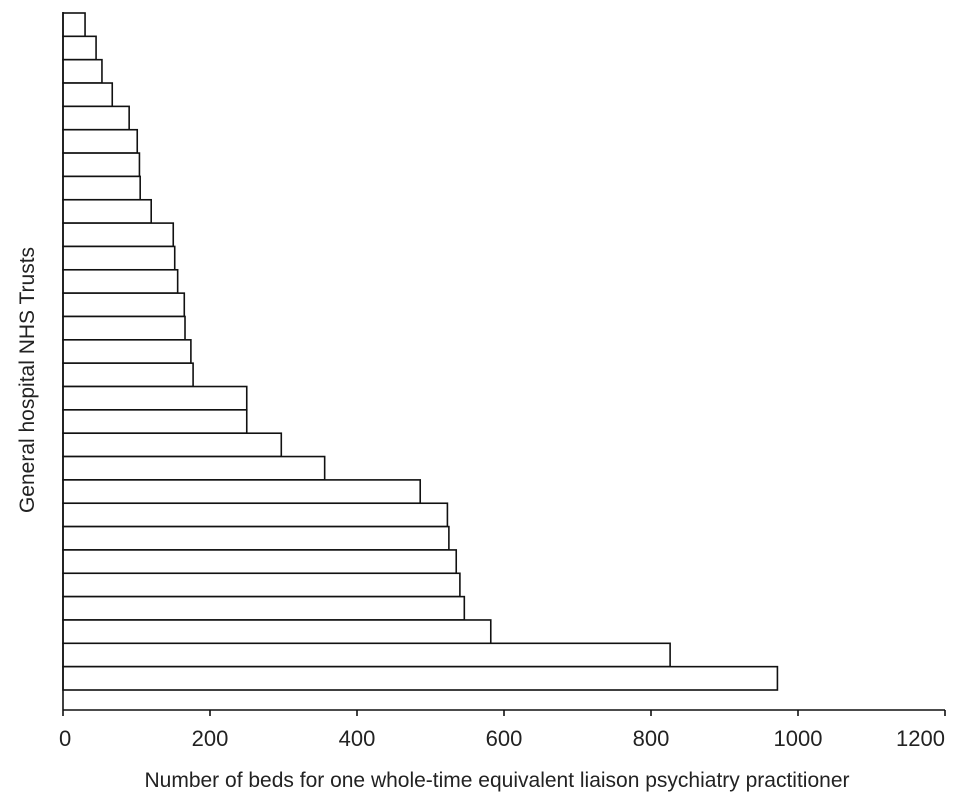 This screenshot has width=965, height=809. Describe the element at coordinates (651, 738) in the screenshot. I see `x-tick-label: 800` at that location.